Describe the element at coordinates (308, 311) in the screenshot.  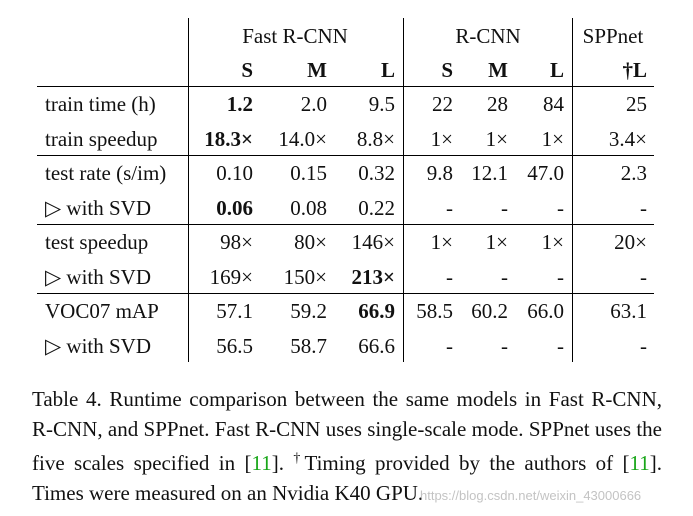
I see `table-cell: 59.2` at that location.